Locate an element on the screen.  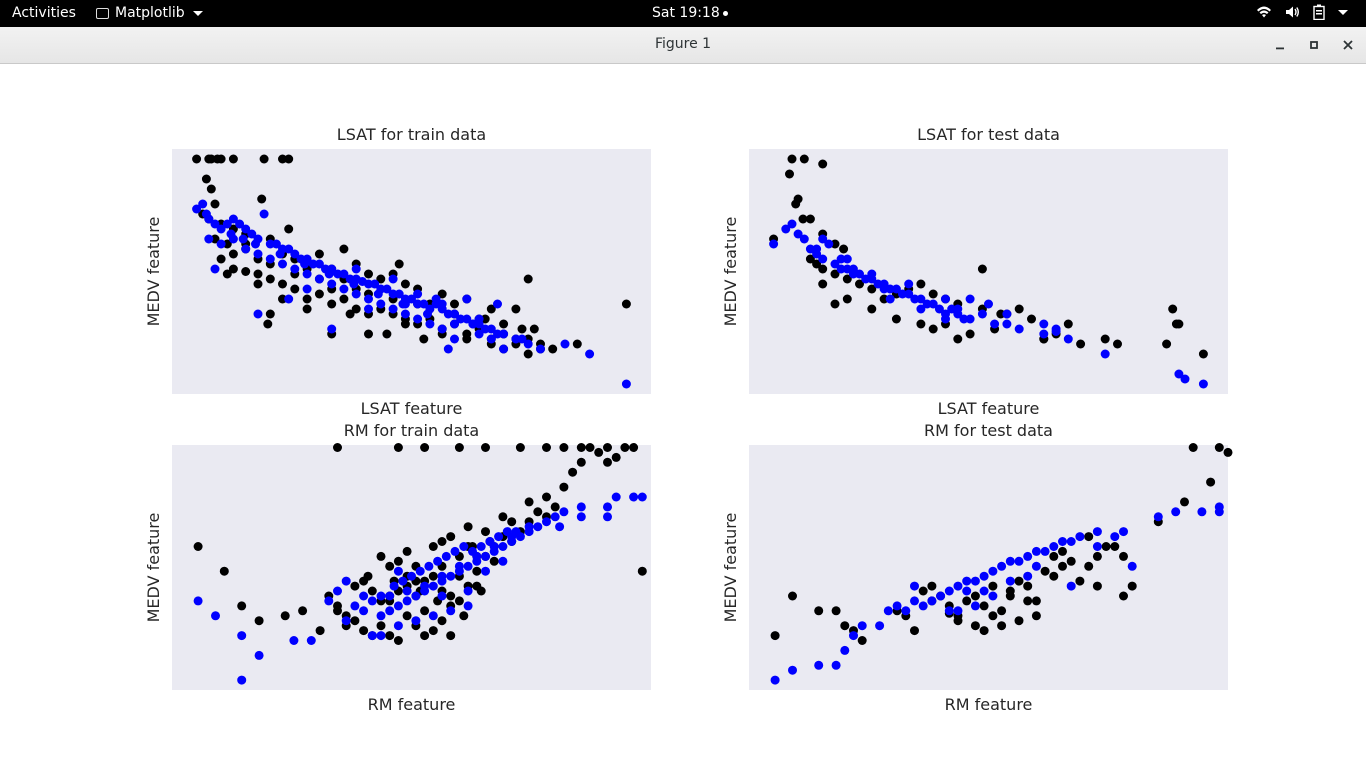
subplot-3: RM for train data RM feature MEDV feature is located at coordinates (397, 567).